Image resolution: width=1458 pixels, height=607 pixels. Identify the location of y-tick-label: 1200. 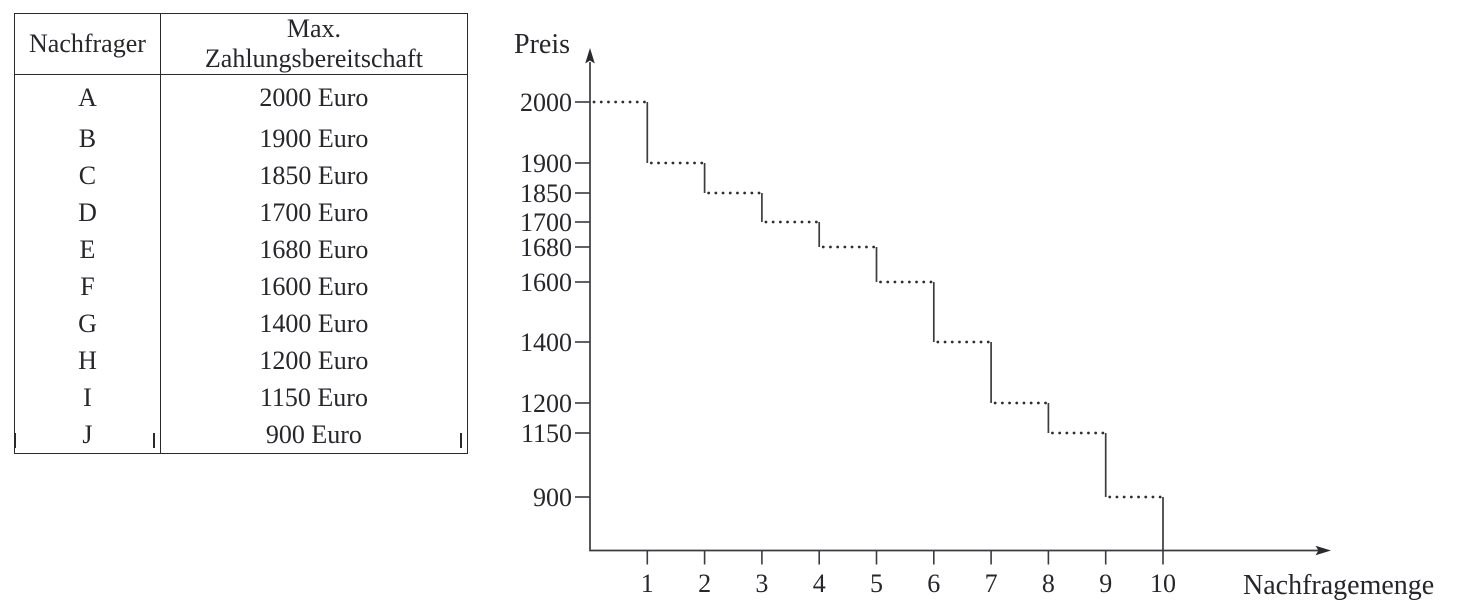
(546, 403).